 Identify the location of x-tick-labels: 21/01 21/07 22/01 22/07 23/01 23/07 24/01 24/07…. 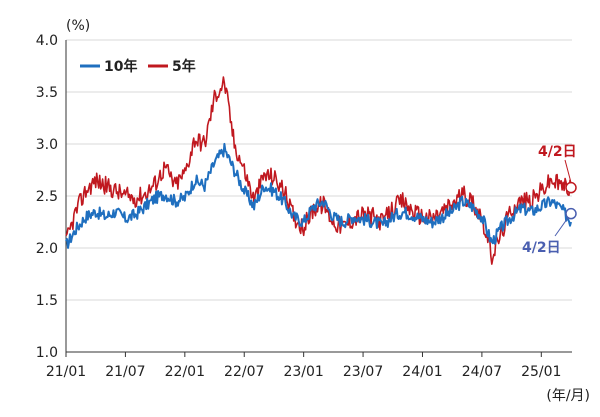
(303, 366).